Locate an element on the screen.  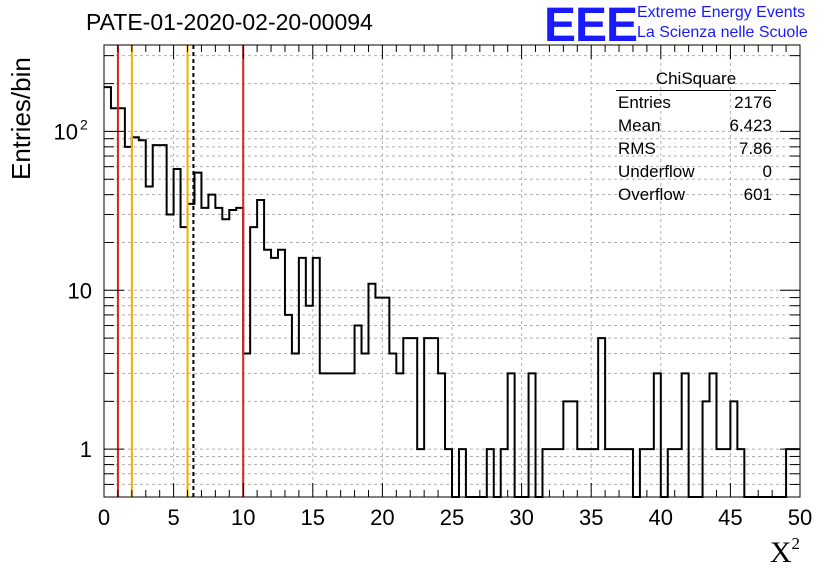
x-tick-label: 35 is located at coordinates (591, 517).